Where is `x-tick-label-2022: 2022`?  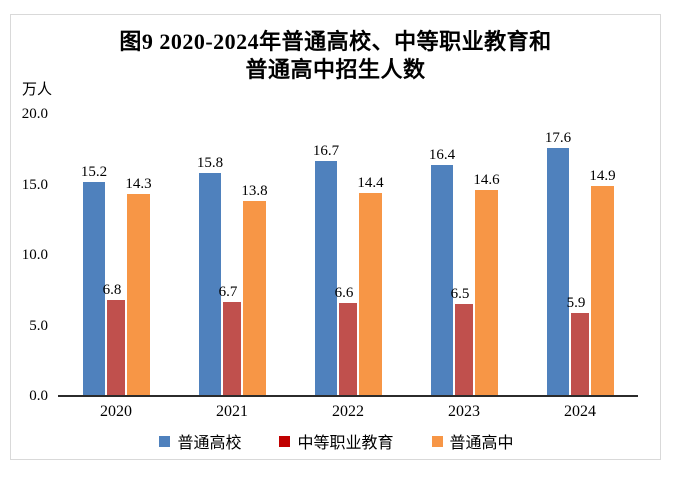 x-tick-label-2022: 2022 is located at coordinates (348, 411).